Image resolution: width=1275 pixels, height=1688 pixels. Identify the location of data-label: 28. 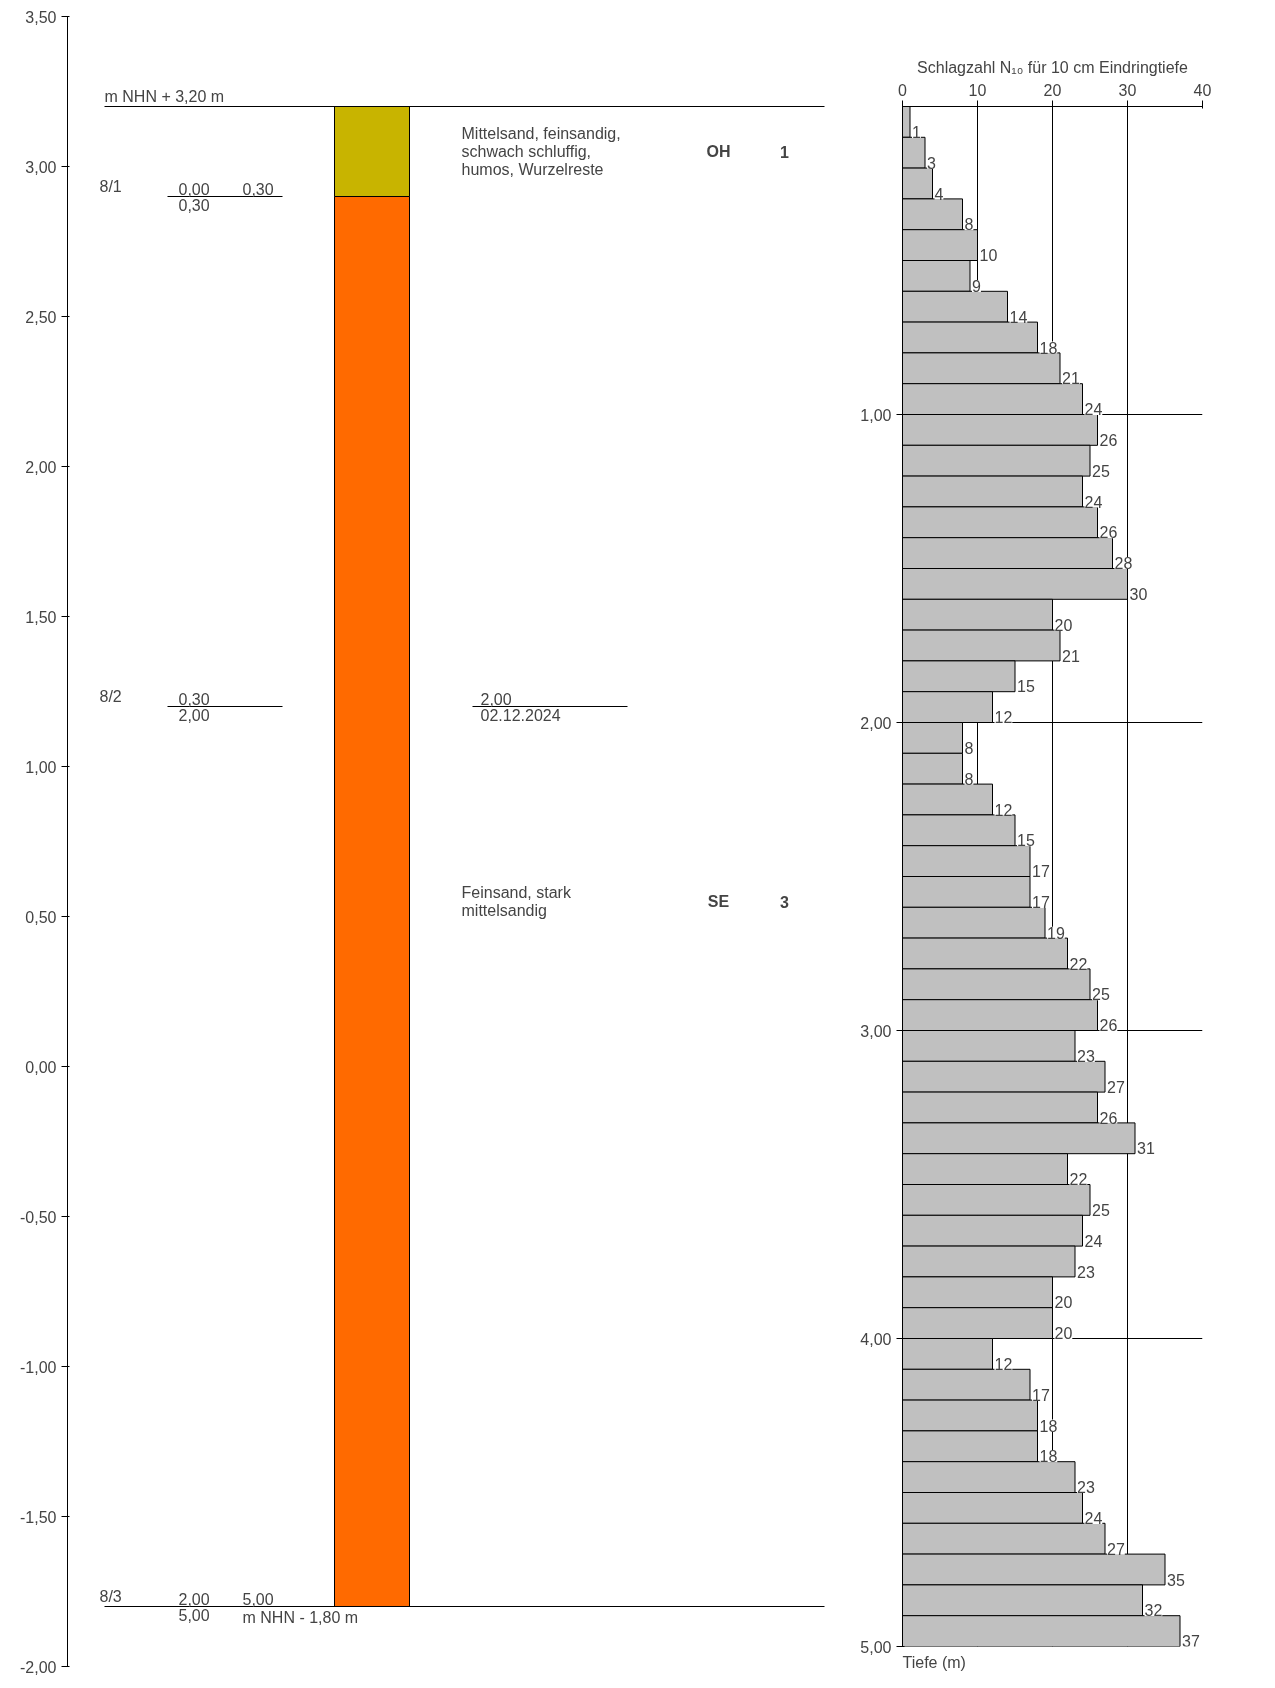
(1123, 564).